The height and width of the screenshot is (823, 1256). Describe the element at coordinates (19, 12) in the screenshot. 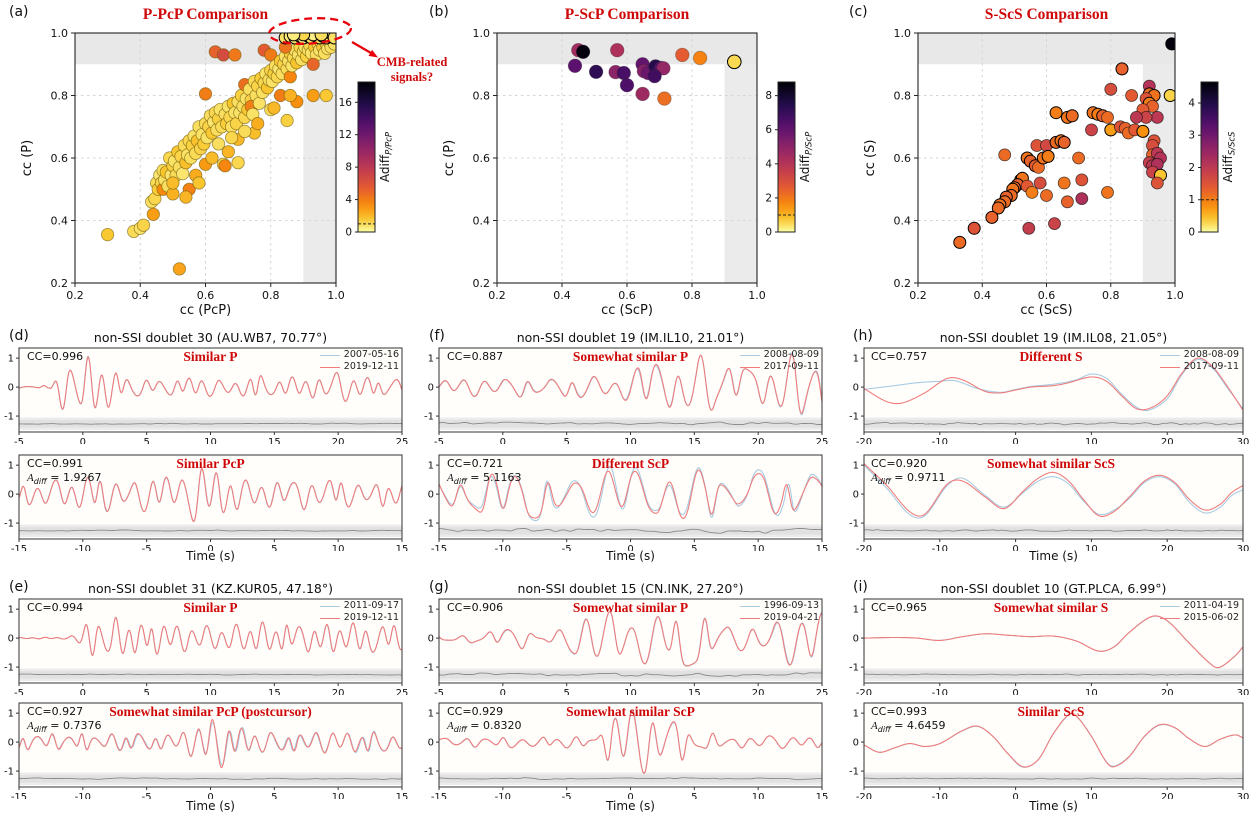

I see `panel-label-a: (a)` at that location.